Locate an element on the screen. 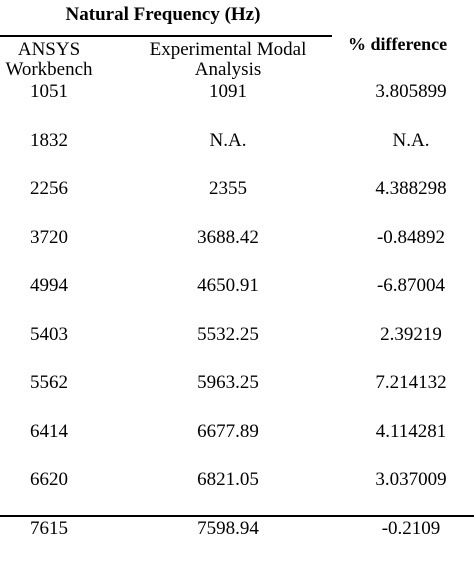  experimental-cell: 2355 is located at coordinates (228, 189).